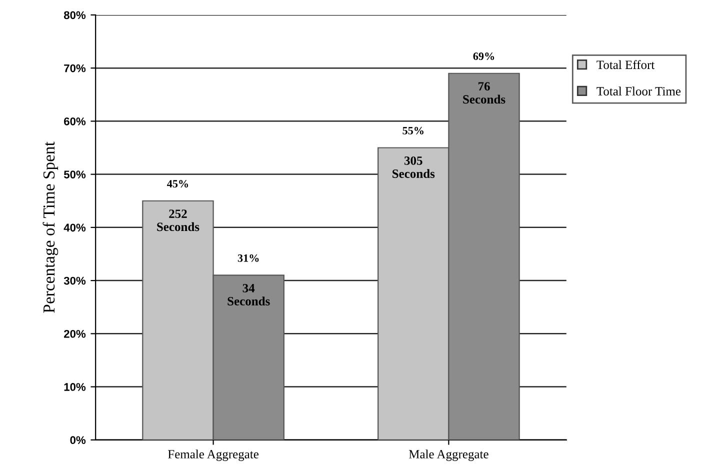 Image resolution: width=708 pixels, height=467 pixels. What do you see at coordinates (177, 184) in the screenshot?
I see `data-label: 45%` at bounding box center [177, 184].